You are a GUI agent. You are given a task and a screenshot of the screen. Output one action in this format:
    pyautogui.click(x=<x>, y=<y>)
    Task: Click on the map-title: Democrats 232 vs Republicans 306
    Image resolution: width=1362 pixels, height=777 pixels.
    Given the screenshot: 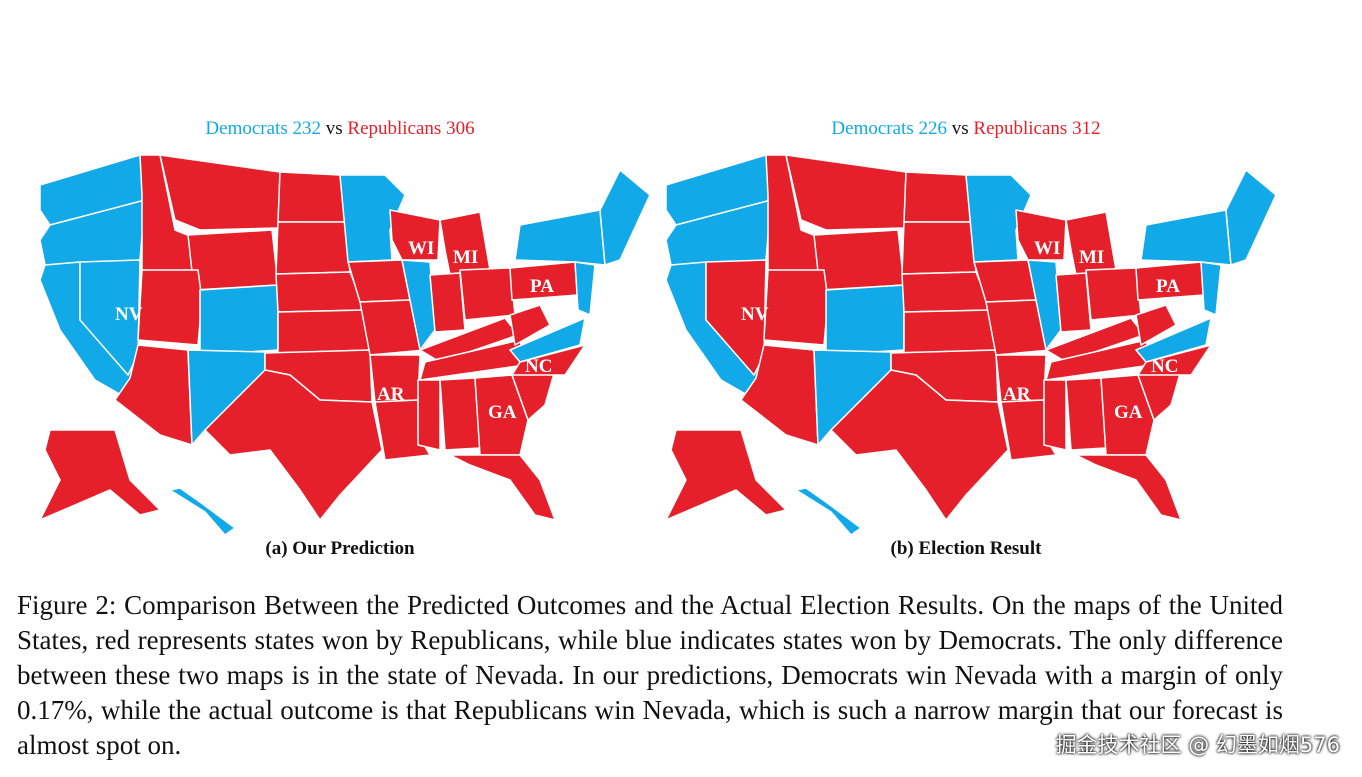 What is the action you would take?
    pyautogui.click(x=340, y=129)
    